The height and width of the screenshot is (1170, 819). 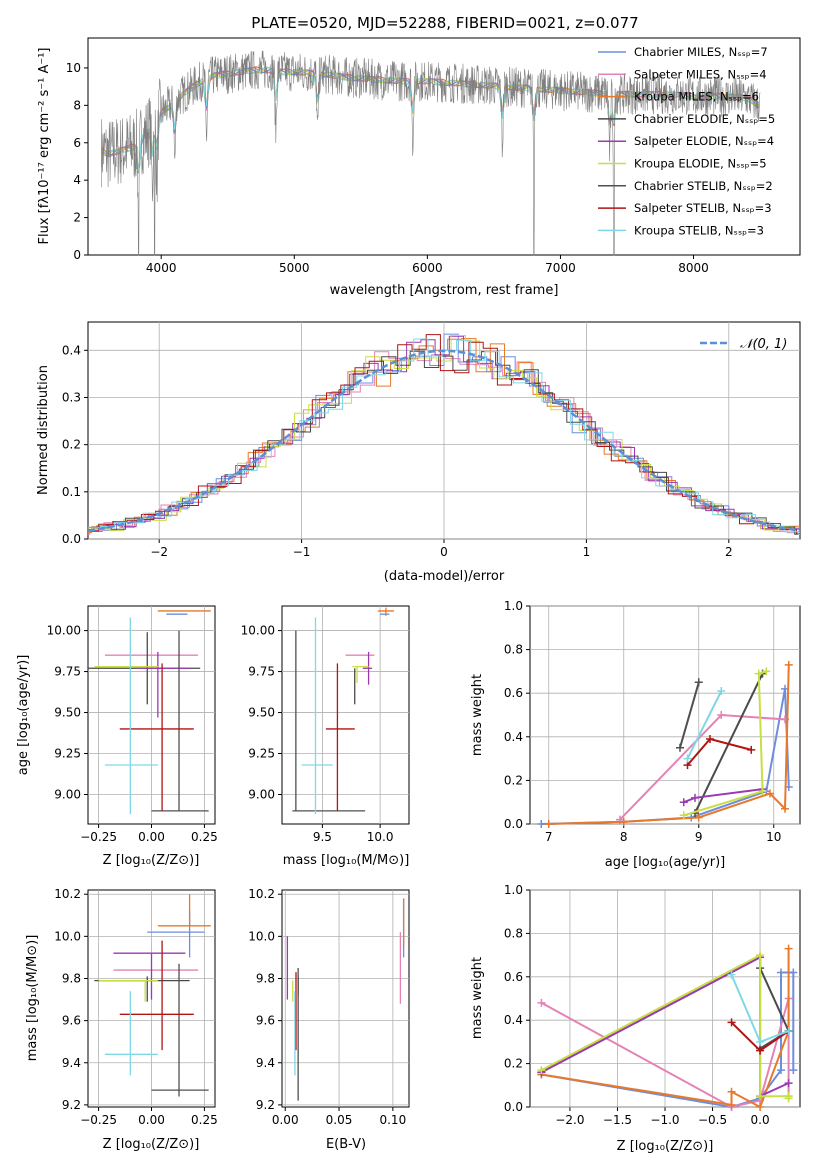 What do you see at coordinates (345, 715) in the screenshot?
I see `age-vs-mass-frame` at bounding box center [345, 715].